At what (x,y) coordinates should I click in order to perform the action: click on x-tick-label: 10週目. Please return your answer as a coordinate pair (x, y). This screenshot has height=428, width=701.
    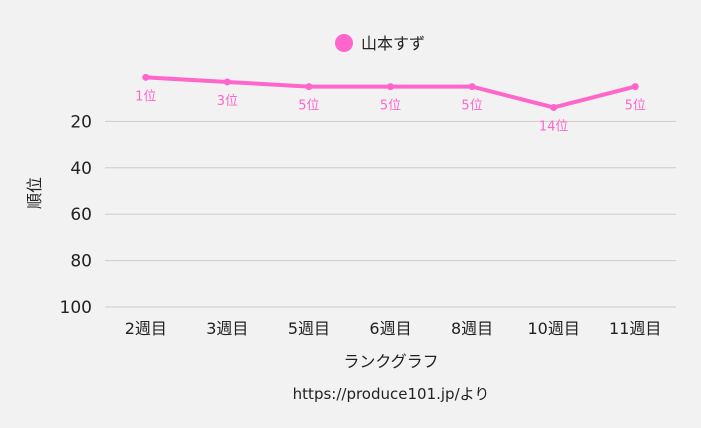
    Looking at the image, I should click on (553, 328).